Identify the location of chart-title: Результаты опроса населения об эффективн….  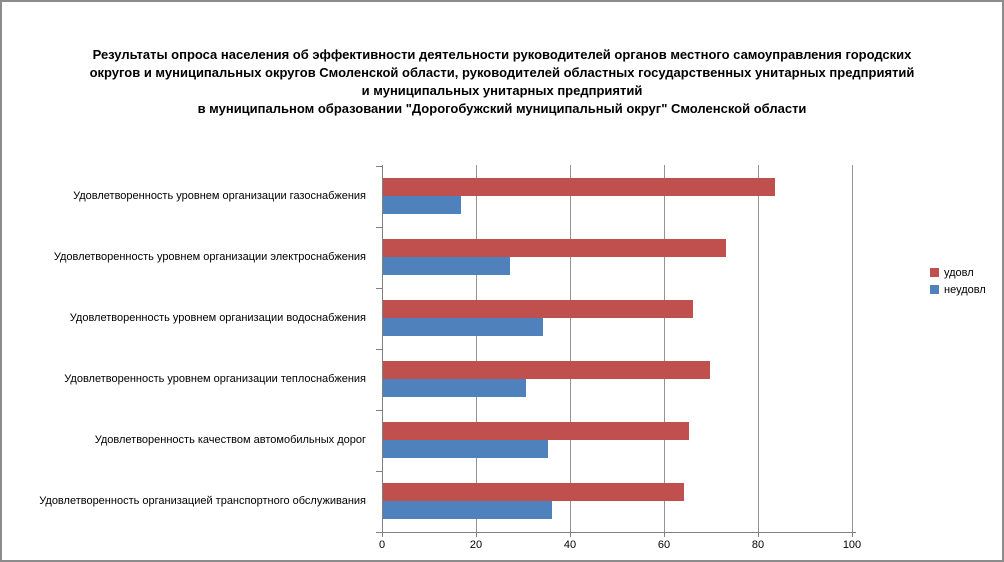
(502, 82).